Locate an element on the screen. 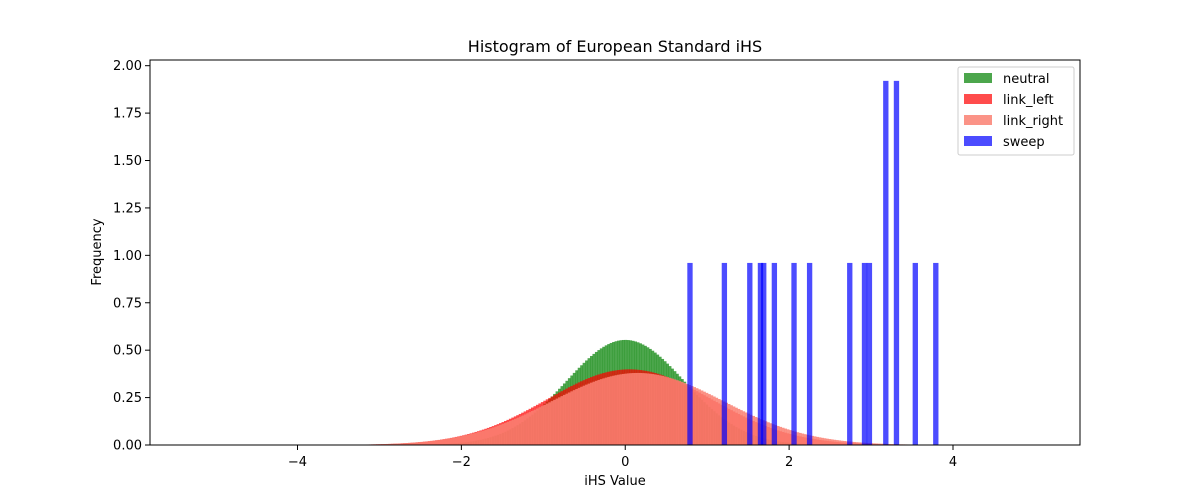 This screenshot has width=1200, height=504. y-tick-label: 1.25 is located at coordinates (127, 208).